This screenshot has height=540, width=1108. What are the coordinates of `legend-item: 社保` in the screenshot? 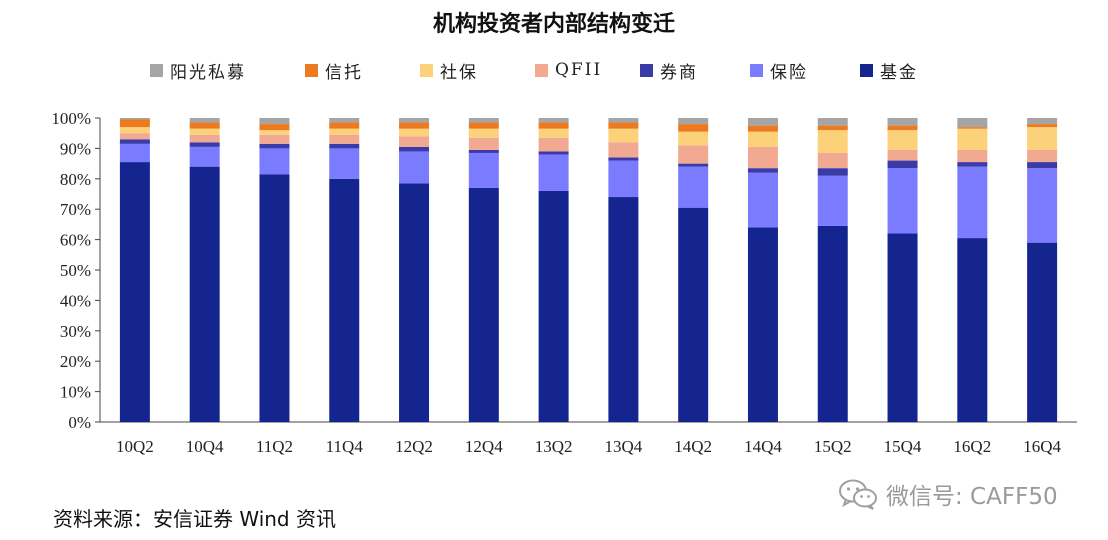 It's located at (449, 70).